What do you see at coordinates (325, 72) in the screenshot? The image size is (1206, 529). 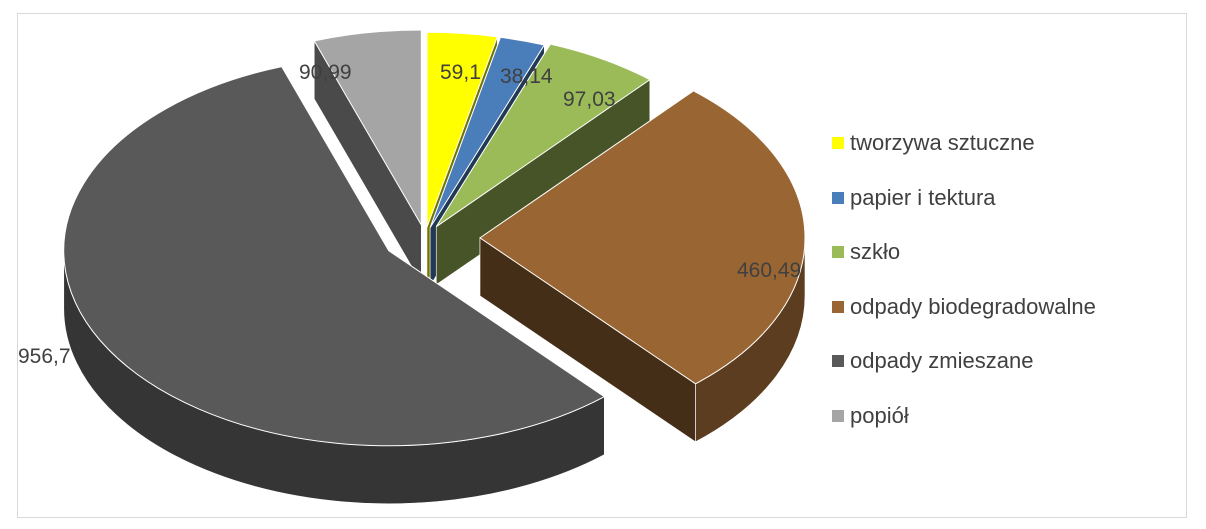 I see `data-label-popiol: 90,99` at bounding box center [325, 72].